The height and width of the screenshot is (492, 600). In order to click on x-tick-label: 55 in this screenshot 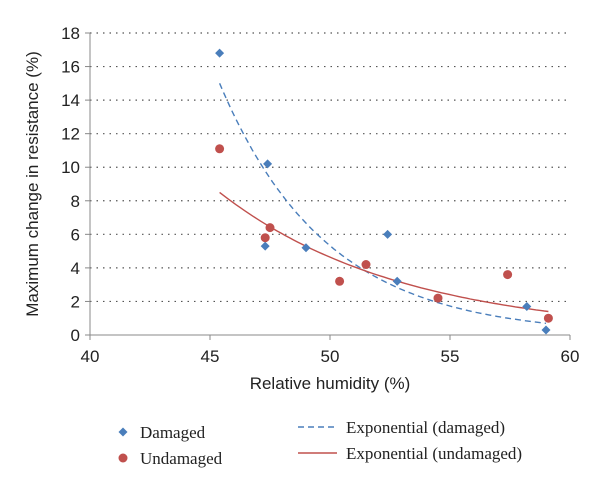, I will do `click(450, 356)`.